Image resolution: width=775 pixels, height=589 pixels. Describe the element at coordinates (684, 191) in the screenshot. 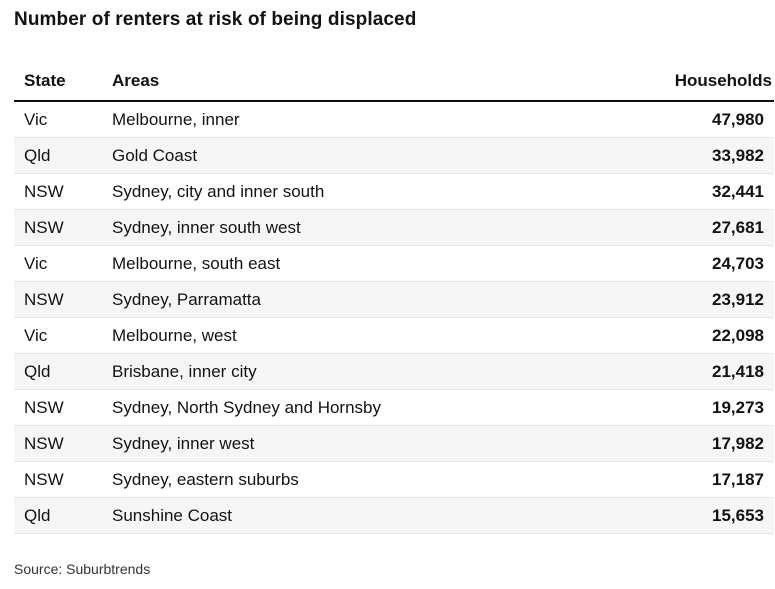

I see `cell-households: 32,441` at that location.